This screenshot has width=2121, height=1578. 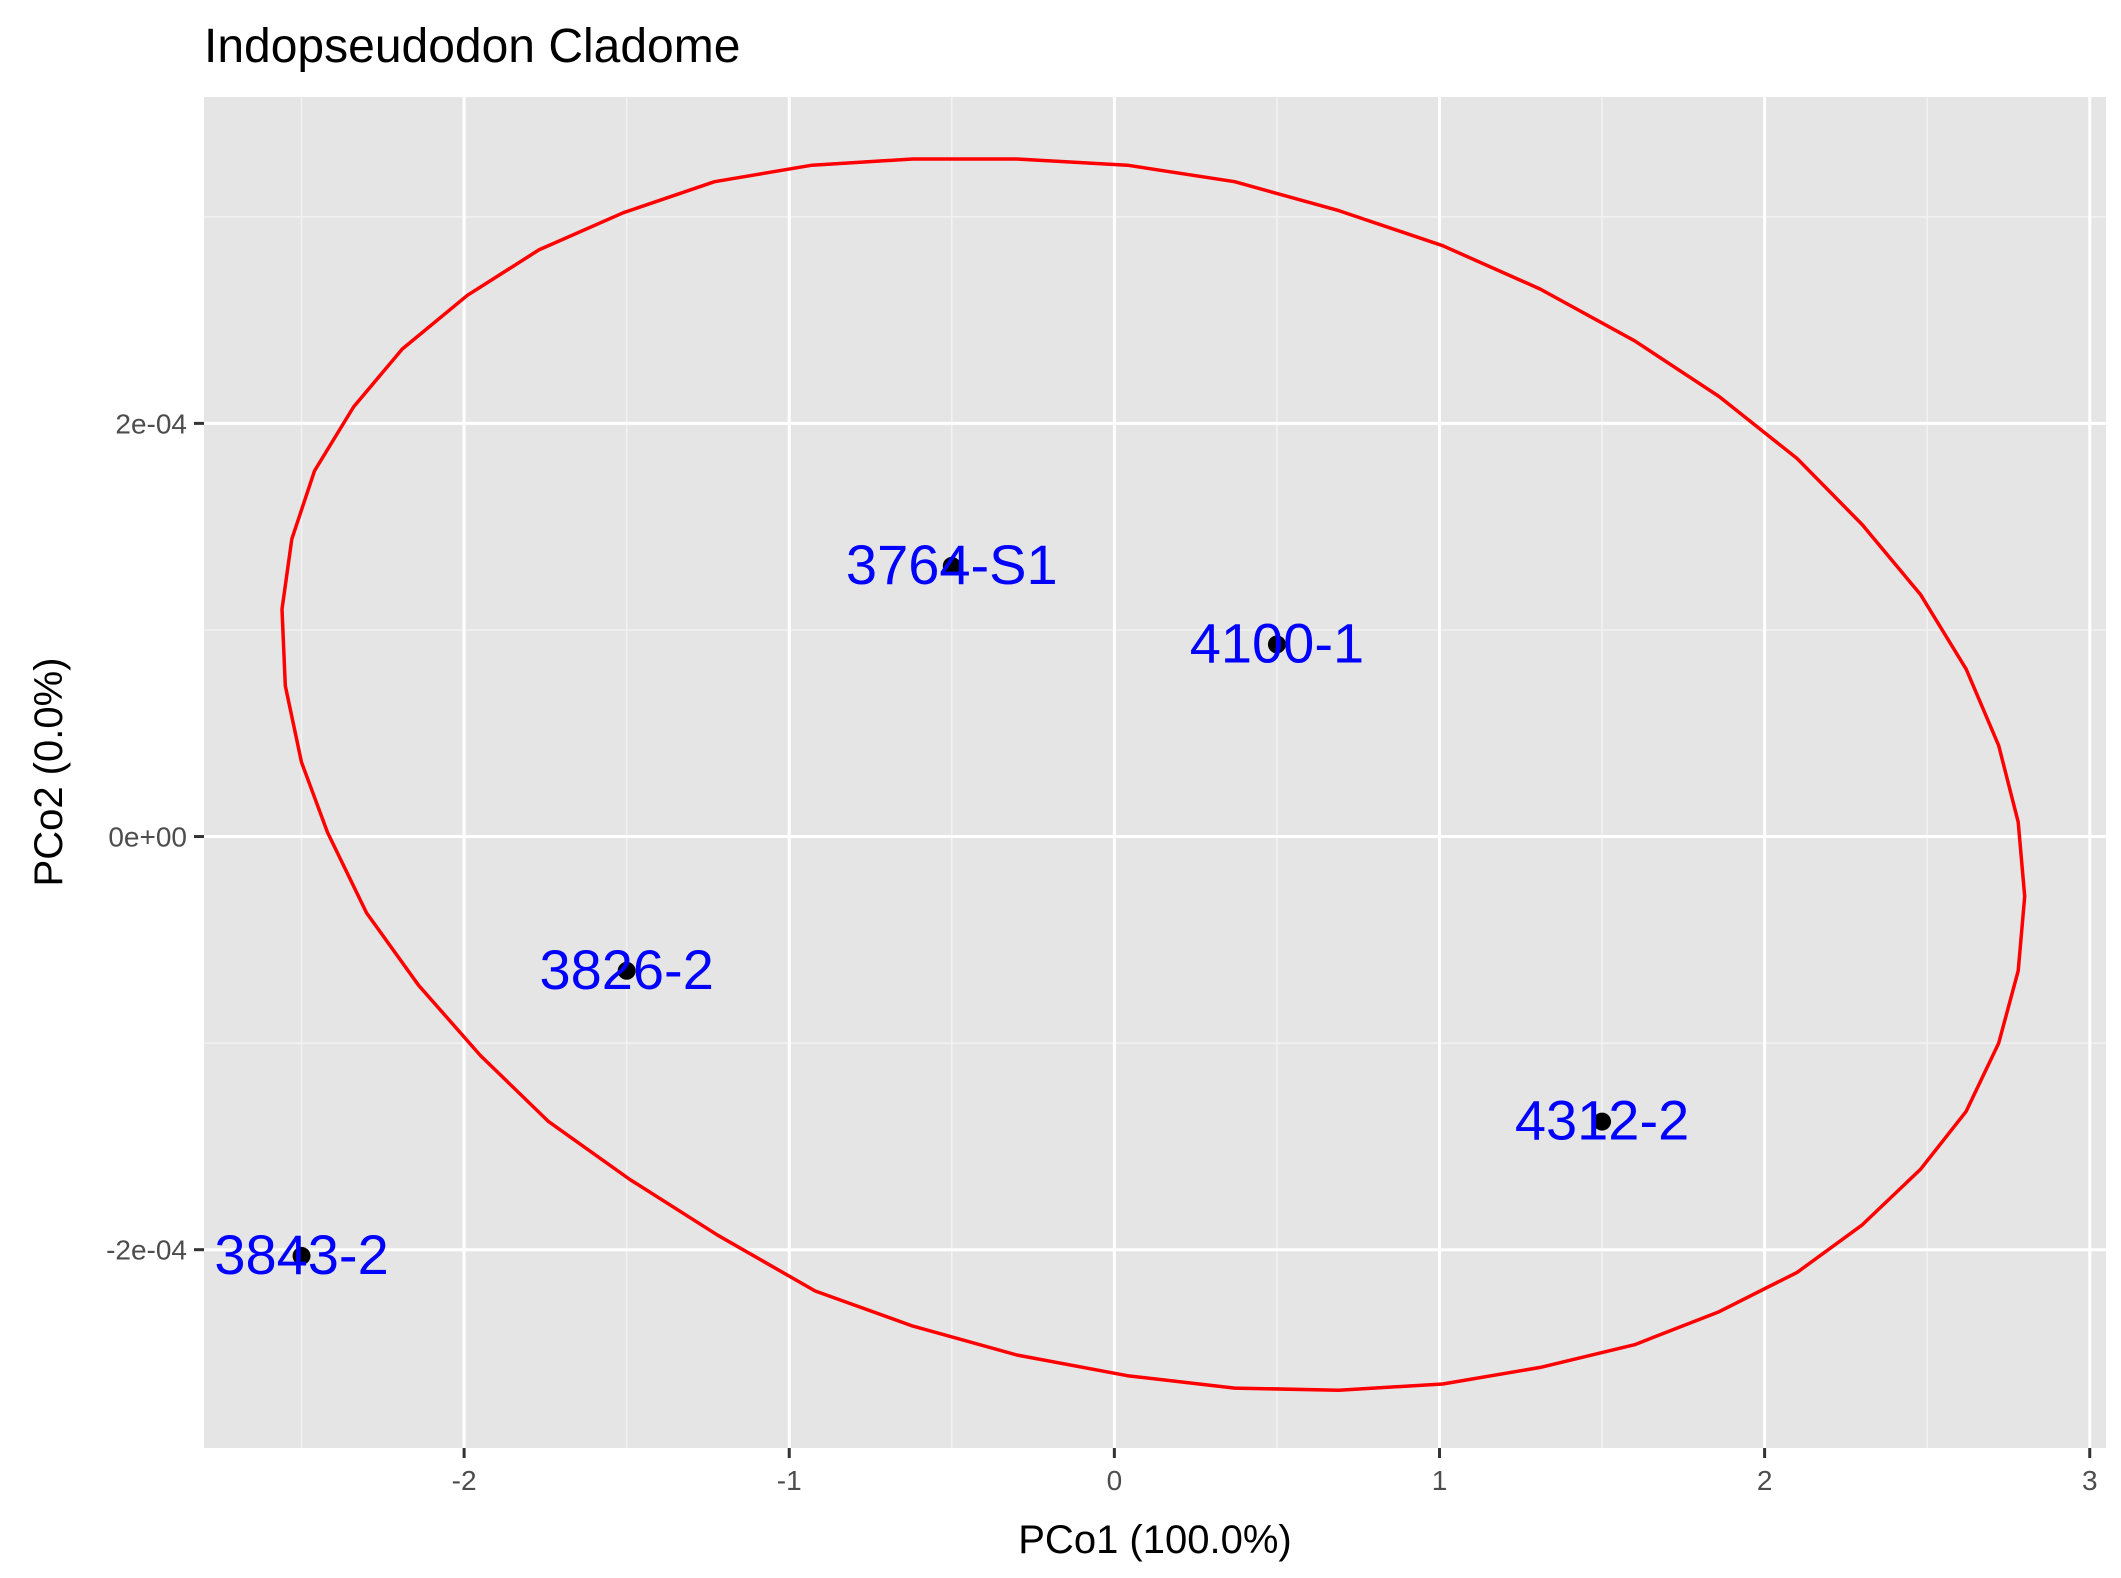 I want to click on point-label: 4312-2, so click(x=1602, y=1120).